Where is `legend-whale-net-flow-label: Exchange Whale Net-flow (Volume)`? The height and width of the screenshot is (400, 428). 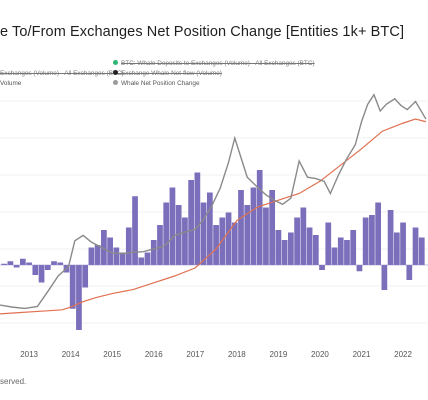 legend-whale-net-flow-label: Exchange Whale Net-flow (Volume) is located at coordinates (171, 73).